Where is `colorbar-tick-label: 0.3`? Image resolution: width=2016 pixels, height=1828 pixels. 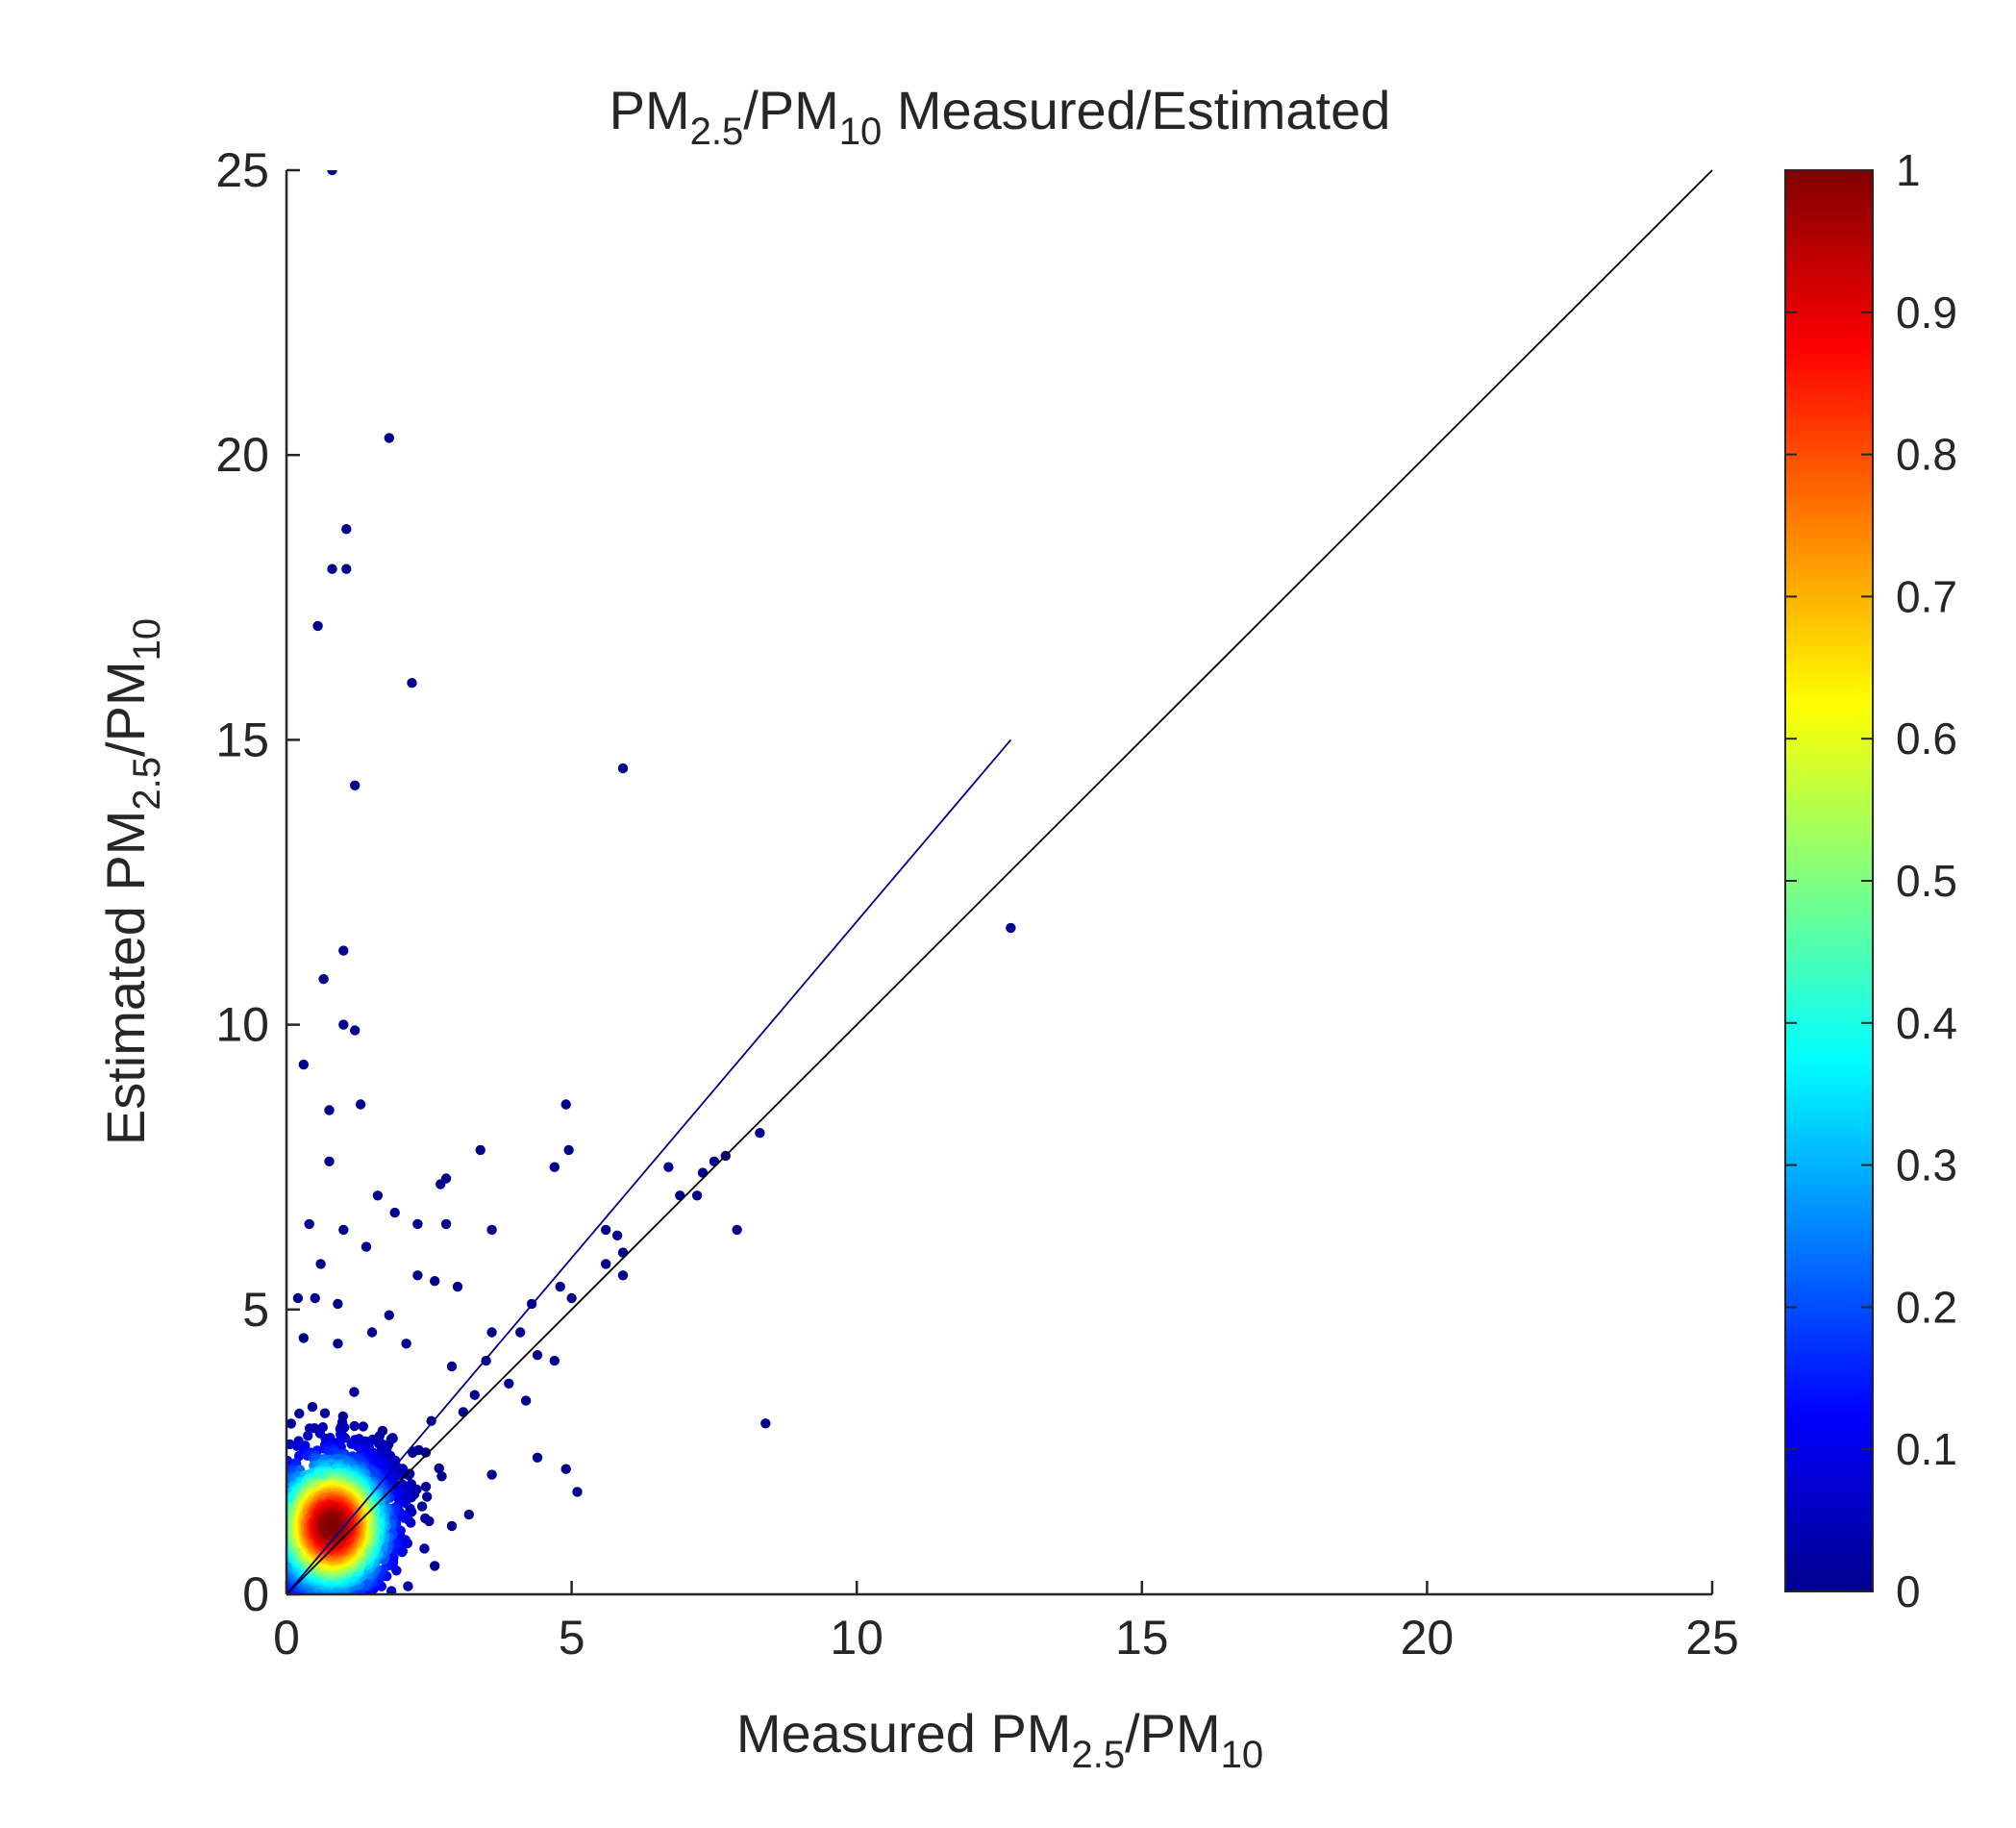
colorbar-tick-label: 0.3 is located at coordinates (1926, 1165).